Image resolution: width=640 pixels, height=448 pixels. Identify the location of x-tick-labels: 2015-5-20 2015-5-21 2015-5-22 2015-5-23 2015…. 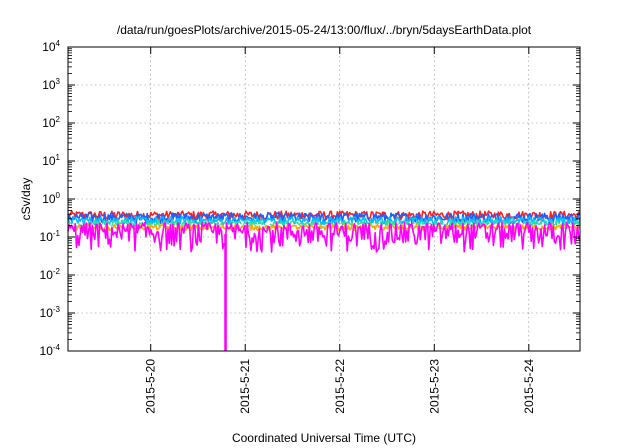
(340, 386).